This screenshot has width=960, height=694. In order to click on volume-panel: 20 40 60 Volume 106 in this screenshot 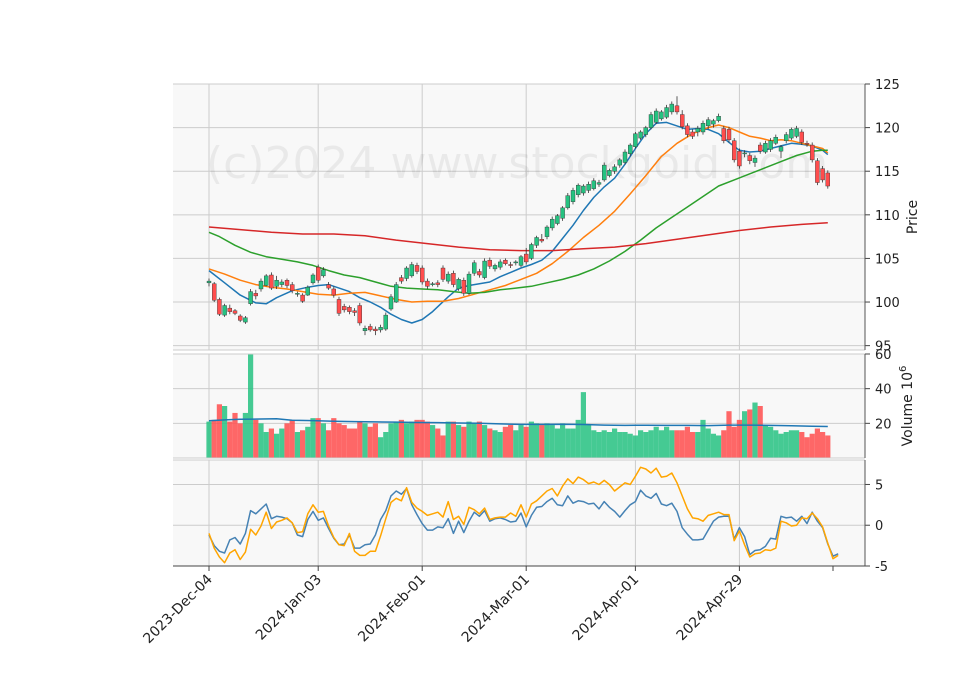, I will do `click(544, 403)`.